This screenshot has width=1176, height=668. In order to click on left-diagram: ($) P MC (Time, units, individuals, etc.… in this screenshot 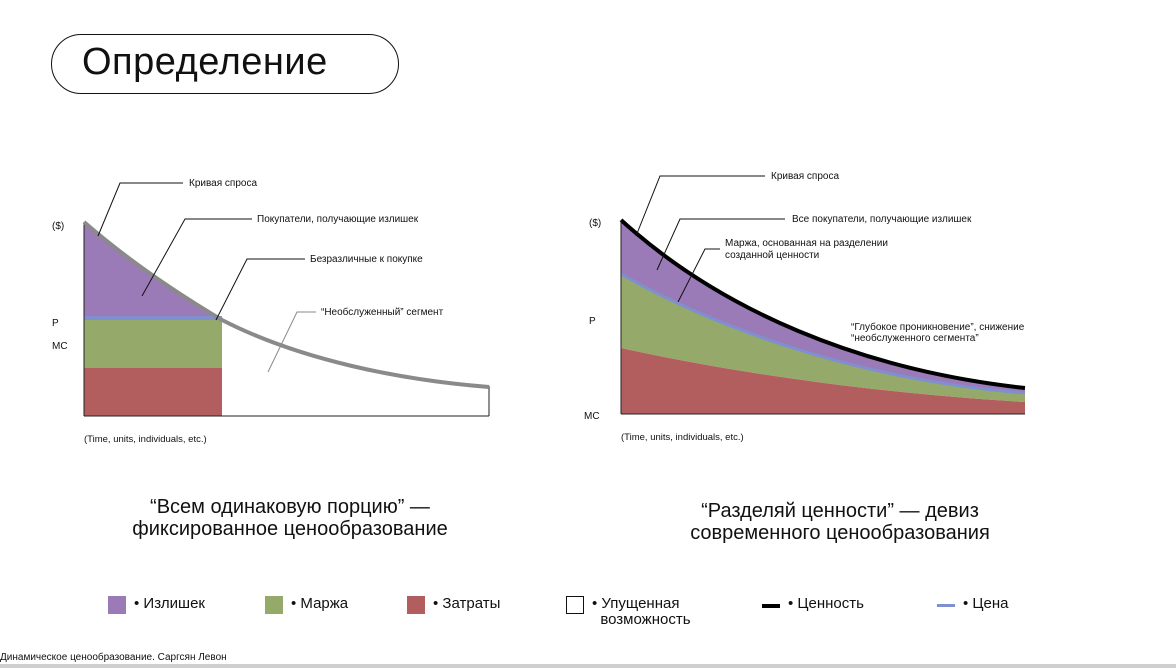, I will do `click(271, 311)`.